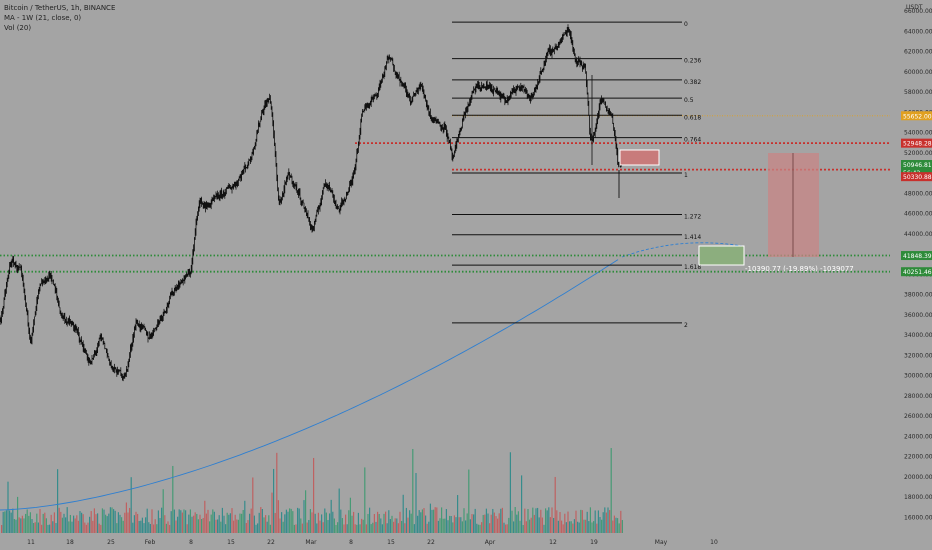 This screenshot has width=932, height=550. What do you see at coordinates (918, 72) in the screenshot?
I see `price-tick: 60000.00` at bounding box center [918, 72].